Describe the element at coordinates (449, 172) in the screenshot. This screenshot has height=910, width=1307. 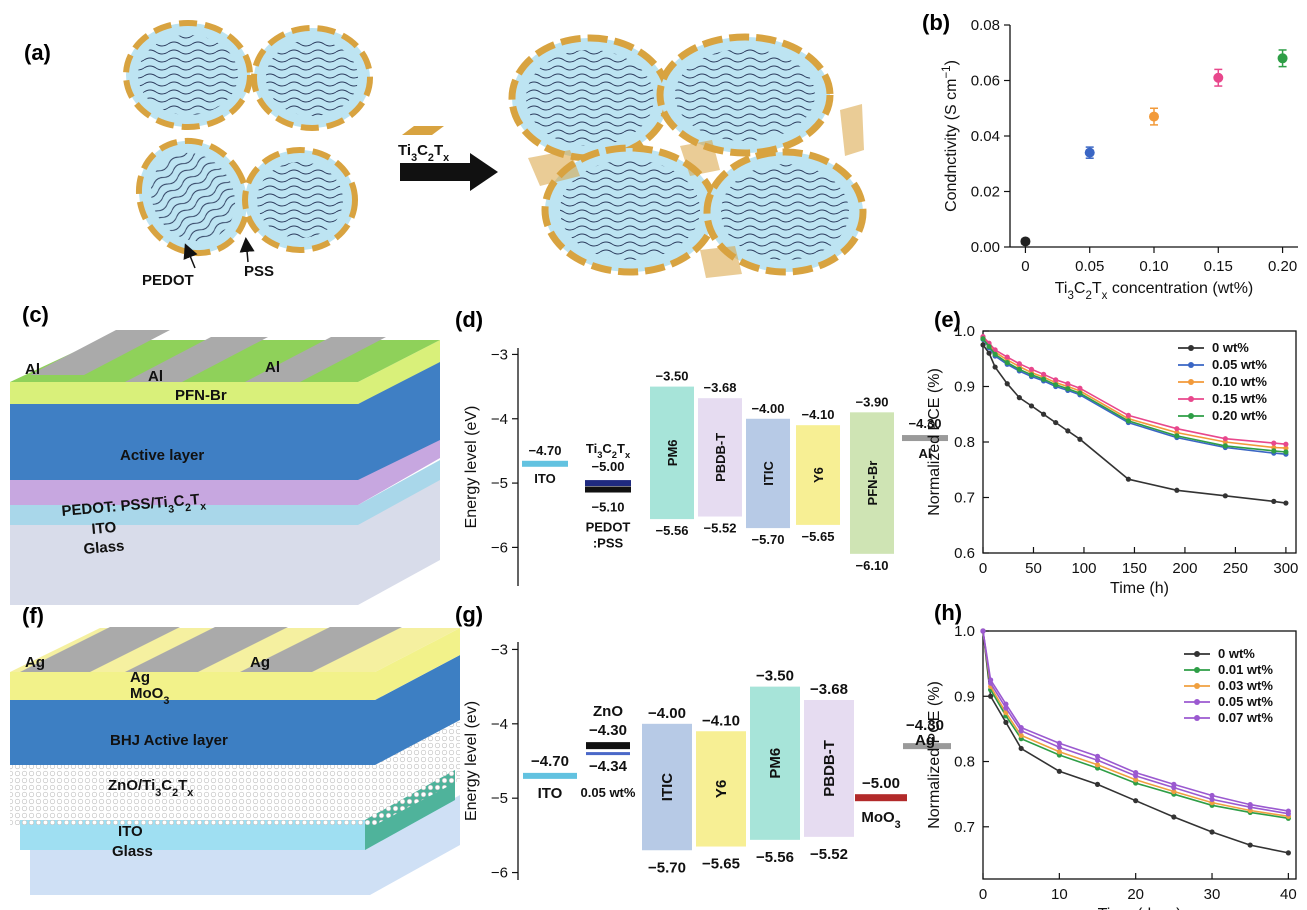
I see `arrow-right-icon` at that location.